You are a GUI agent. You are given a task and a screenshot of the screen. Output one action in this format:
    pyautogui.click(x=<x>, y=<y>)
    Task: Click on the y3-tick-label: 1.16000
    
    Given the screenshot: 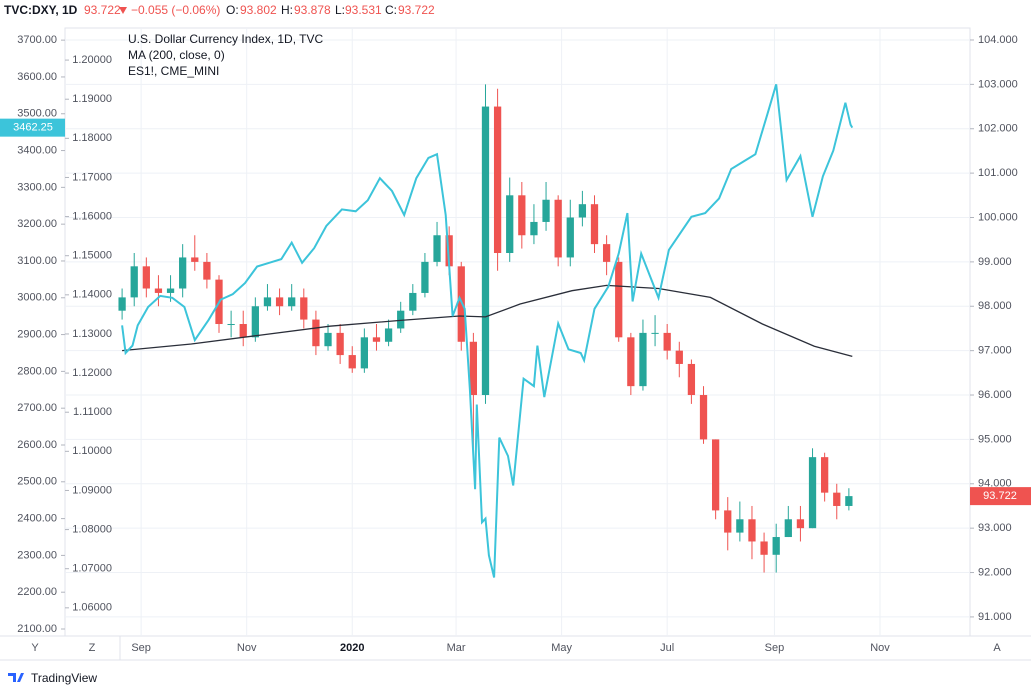 What is the action you would take?
    pyautogui.click(x=92, y=216)
    